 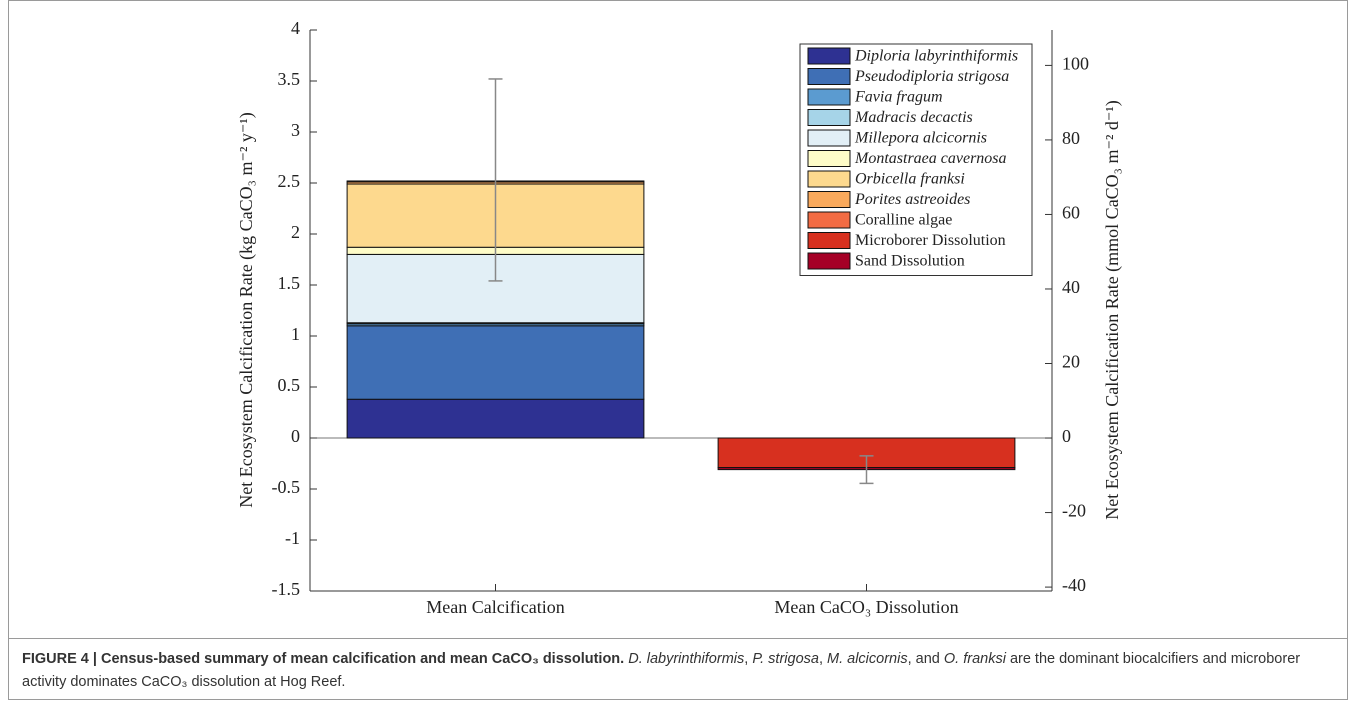 What do you see at coordinates (1075, 64) in the screenshot?
I see `y2-tick-label: 100` at bounding box center [1075, 64].